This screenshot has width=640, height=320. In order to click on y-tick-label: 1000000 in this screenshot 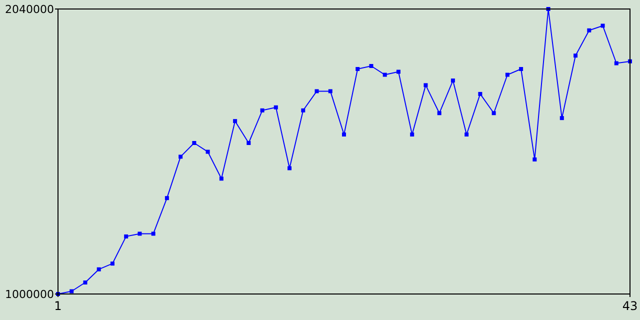, I will do `click(29, 294)`.